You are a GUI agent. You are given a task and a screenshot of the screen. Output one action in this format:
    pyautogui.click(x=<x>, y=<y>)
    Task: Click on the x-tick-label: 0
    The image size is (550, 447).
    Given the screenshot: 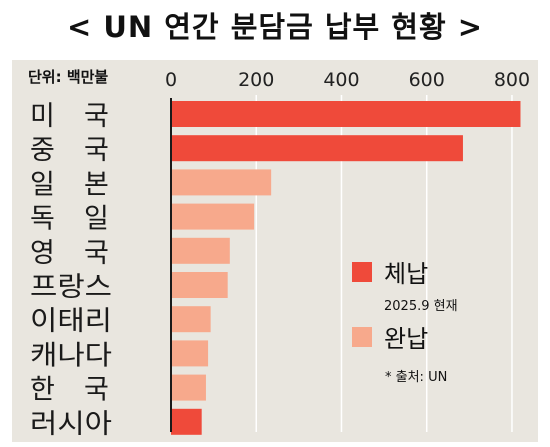 What is the action you would take?
    pyautogui.click(x=171, y=80)
    